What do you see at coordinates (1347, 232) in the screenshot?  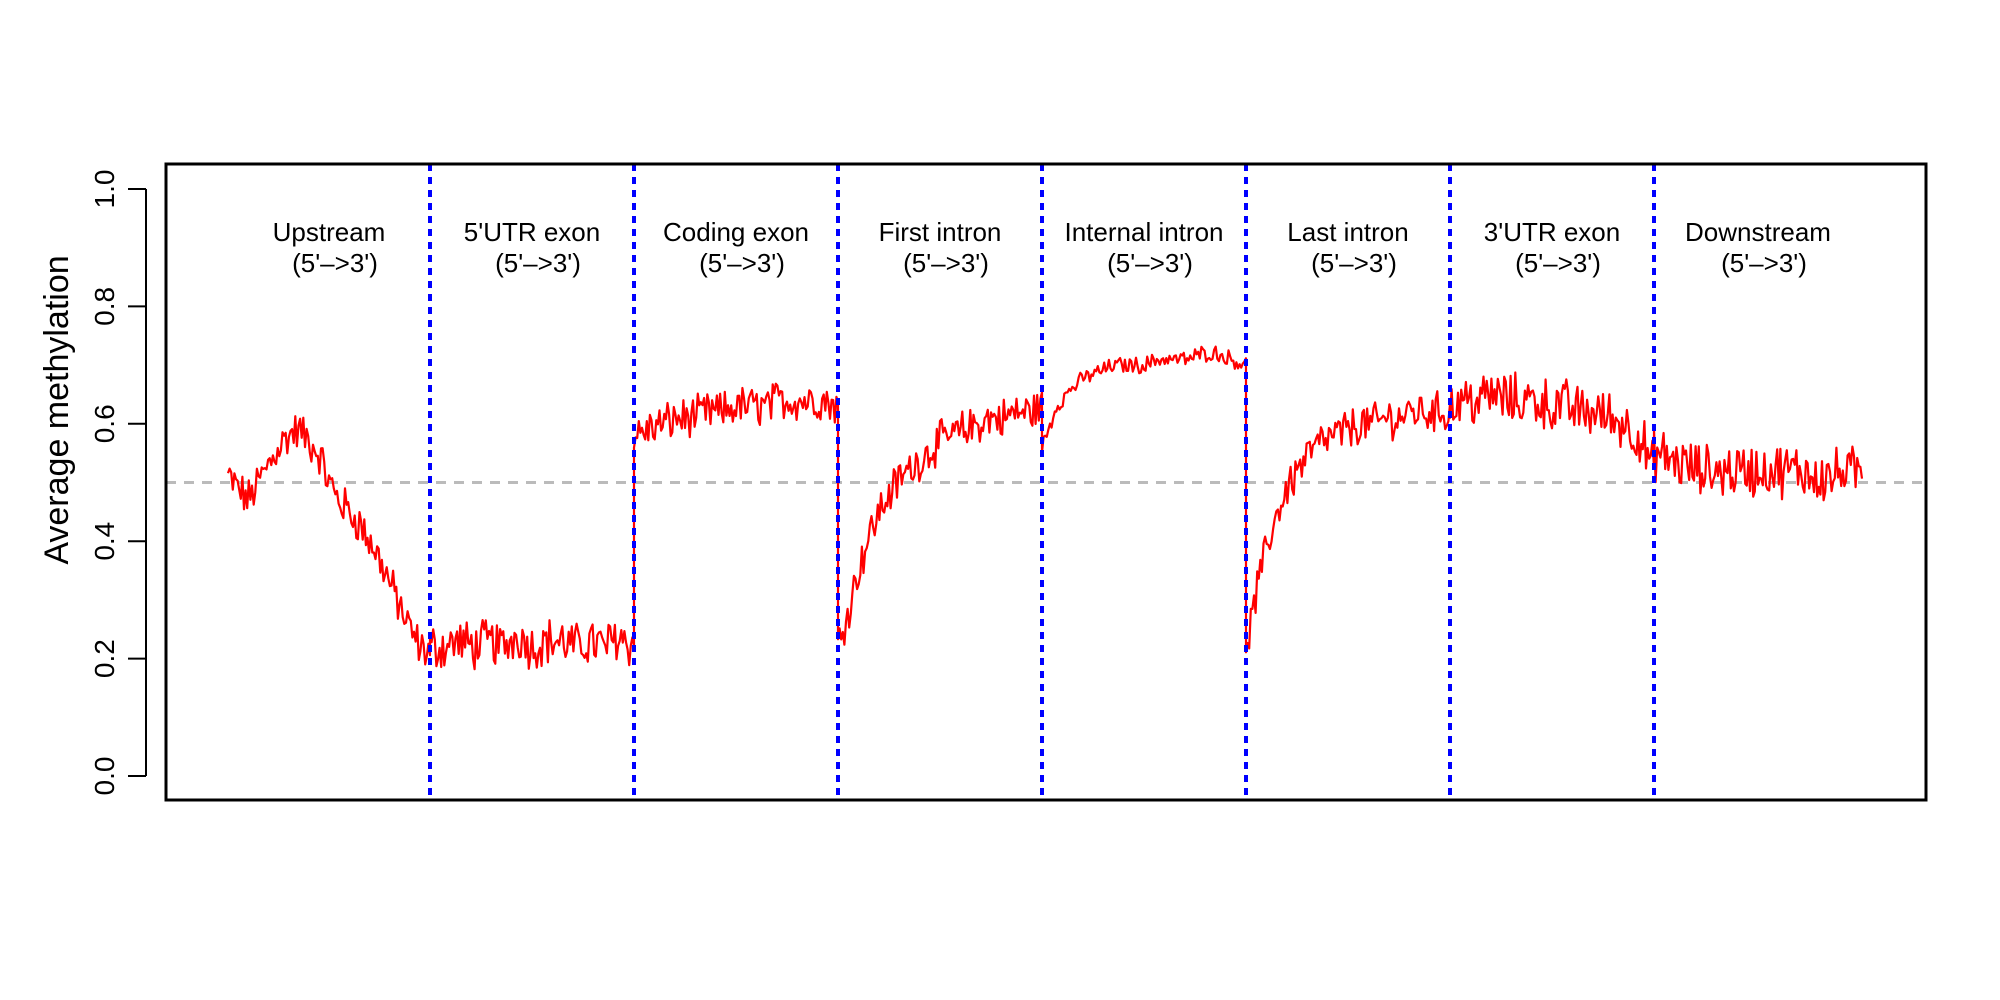 I see `region-label: Last intron` at bounding box center [1347, 232].